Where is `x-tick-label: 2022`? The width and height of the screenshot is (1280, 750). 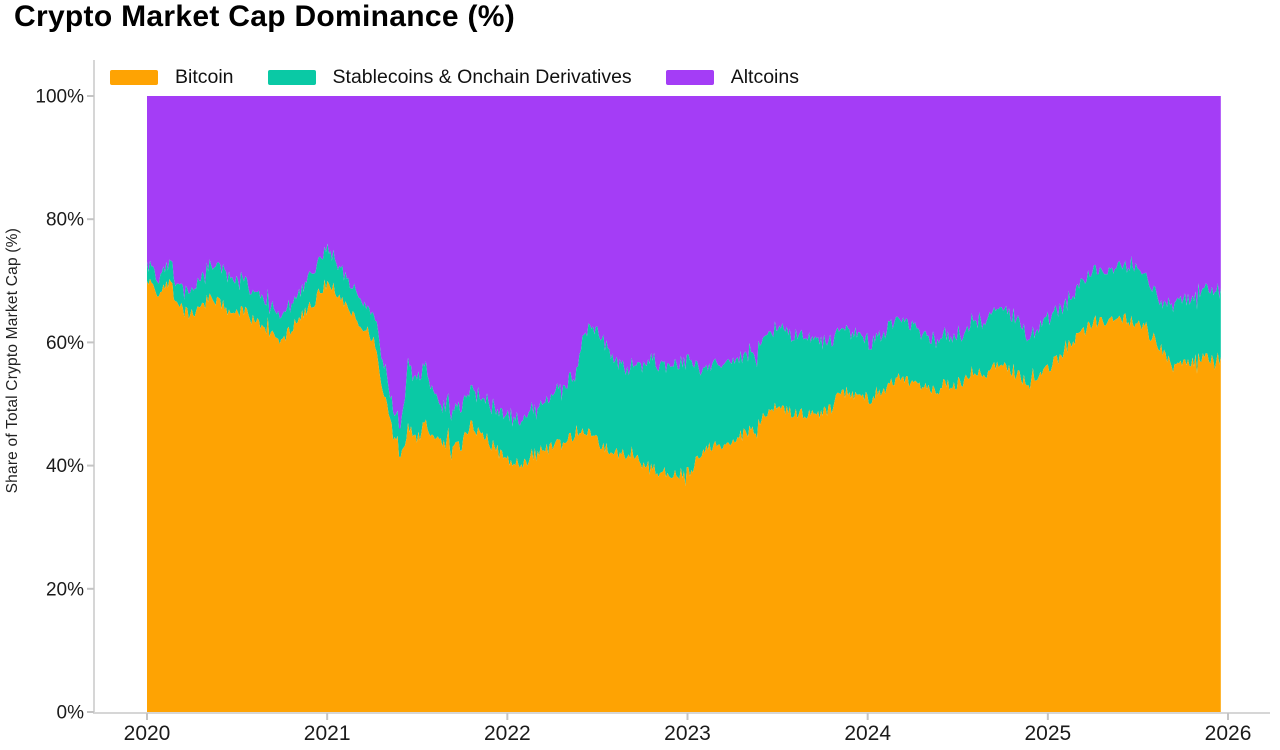 x-tick-label: 2022 is located at coordinates (507, 733).